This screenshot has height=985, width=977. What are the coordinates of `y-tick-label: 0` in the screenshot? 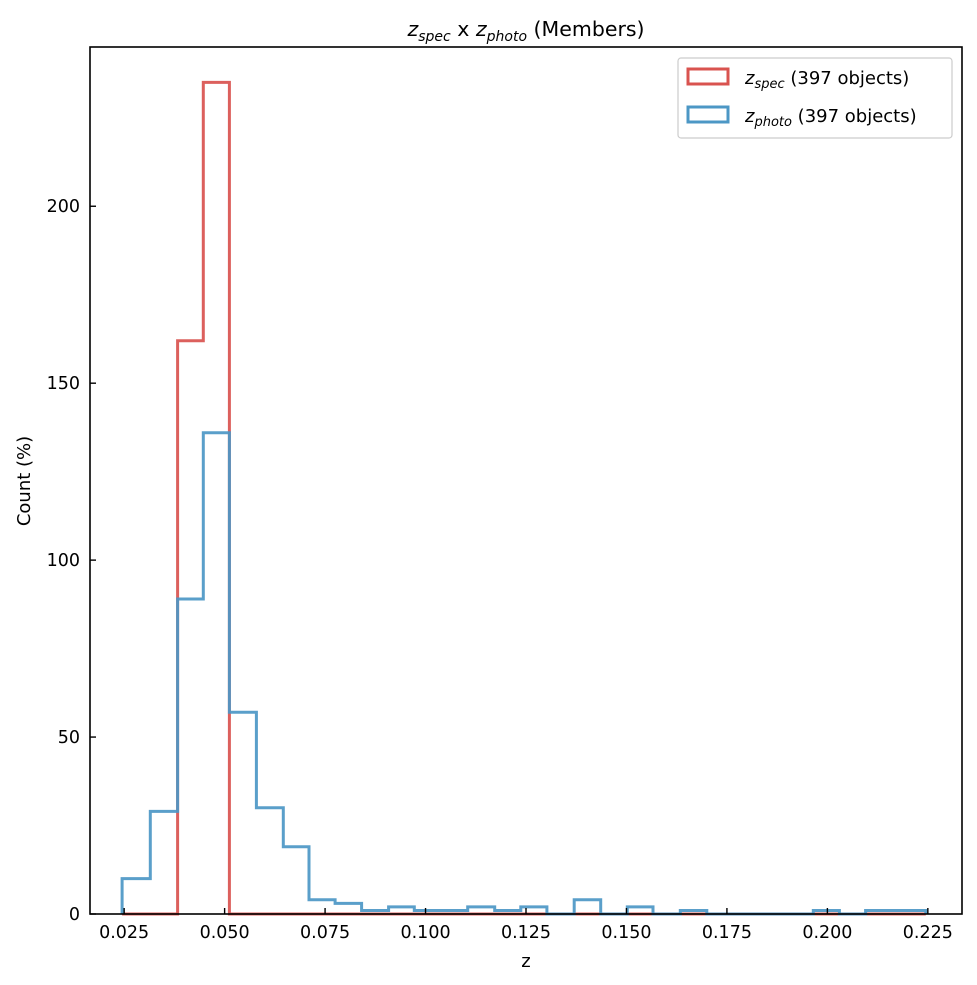 It's located at (74, 915).